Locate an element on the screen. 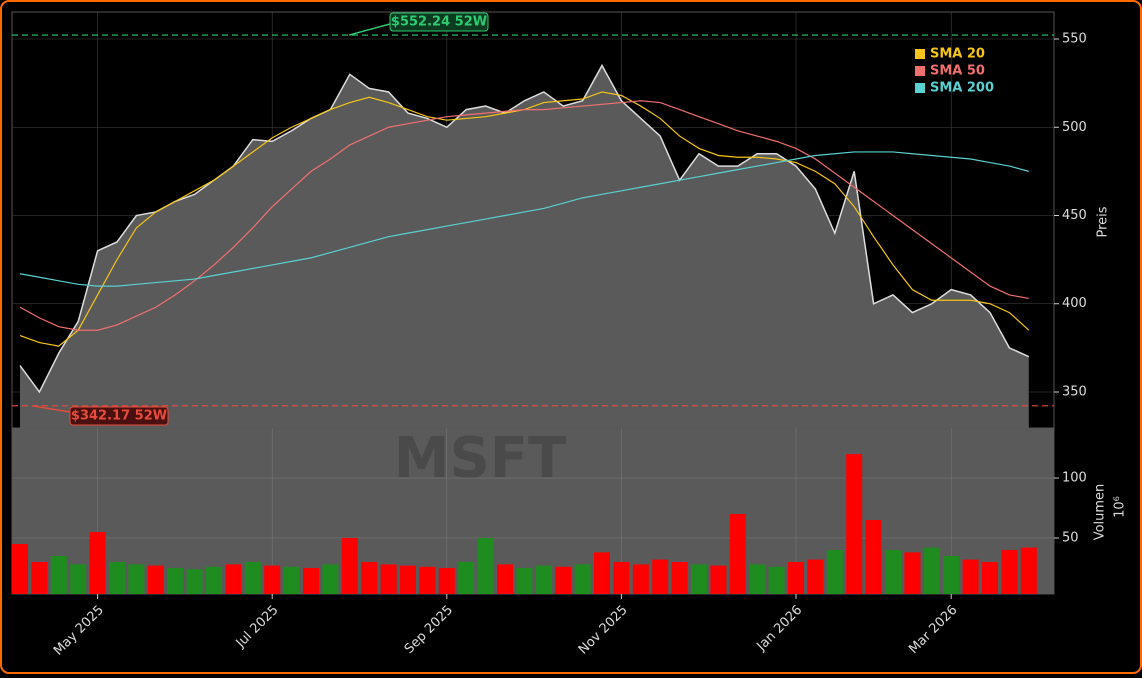  annotation-label: $552.24 52W is located at coordinates (439, 22).